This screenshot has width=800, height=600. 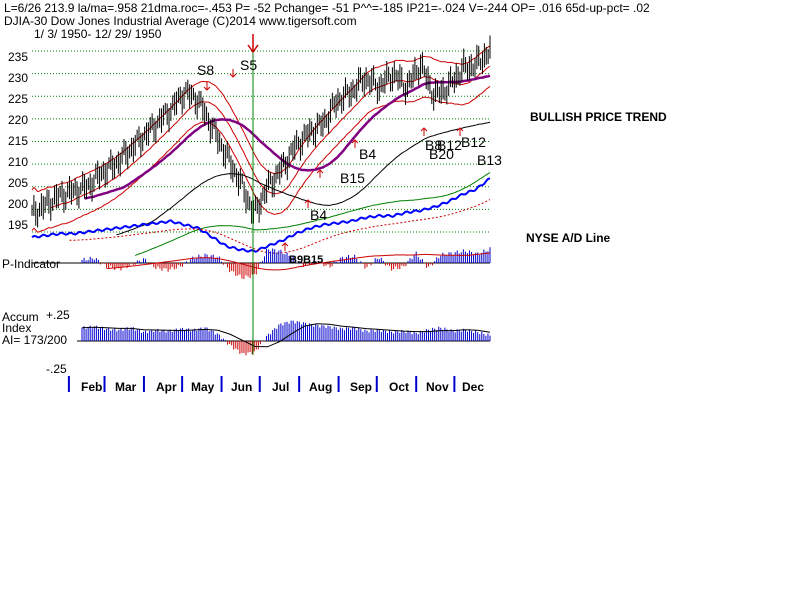 I want to click on ytick-225: 225, so click(x=17, y=99).